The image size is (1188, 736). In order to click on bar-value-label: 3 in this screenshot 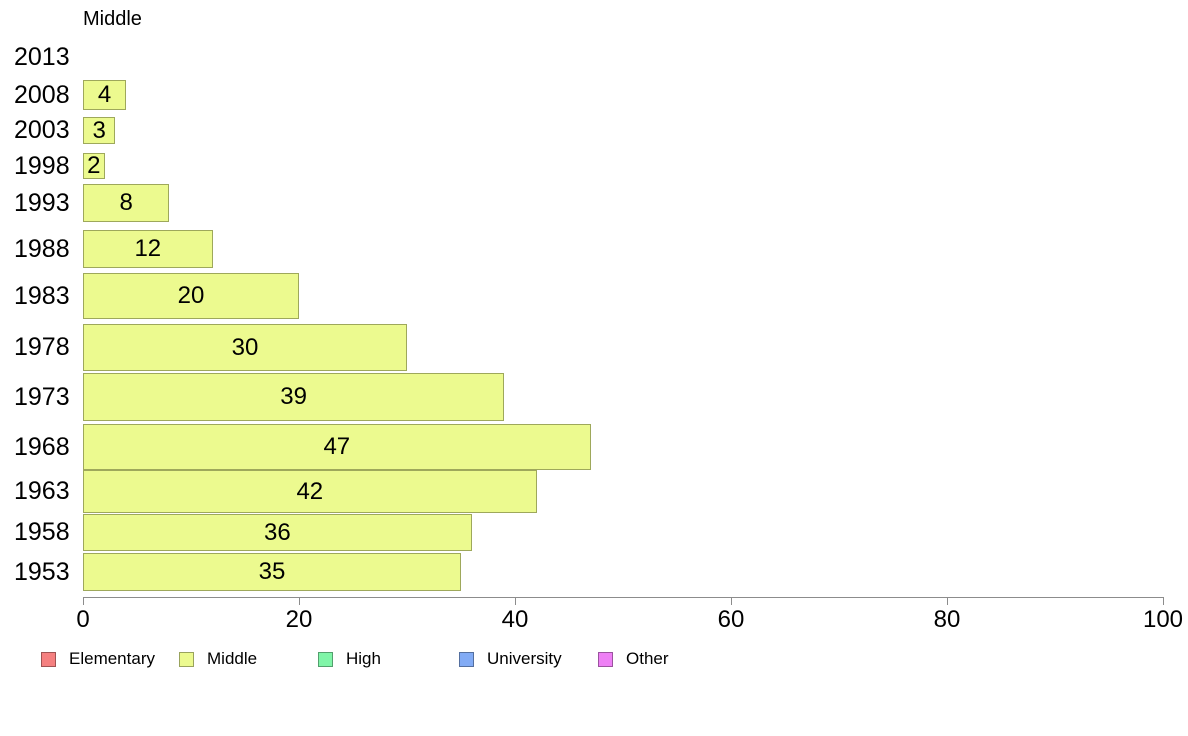, I will do `click(99, 130)`.